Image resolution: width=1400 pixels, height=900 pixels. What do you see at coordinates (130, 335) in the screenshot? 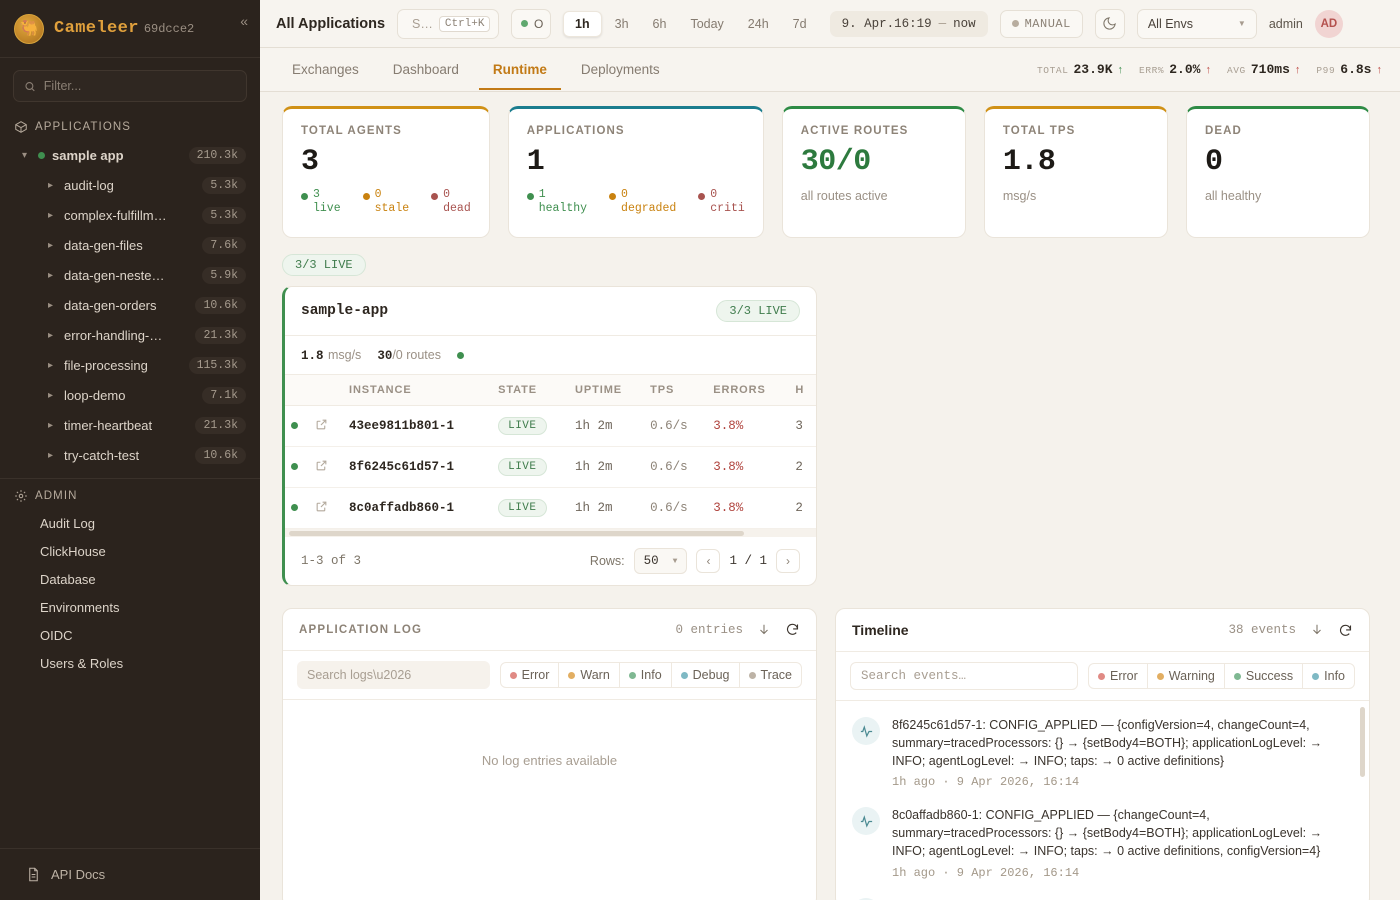
I see `sidebar-item-error-handling-: ▸ error-handling-… 21.3k` at bounding box center [130, 335].